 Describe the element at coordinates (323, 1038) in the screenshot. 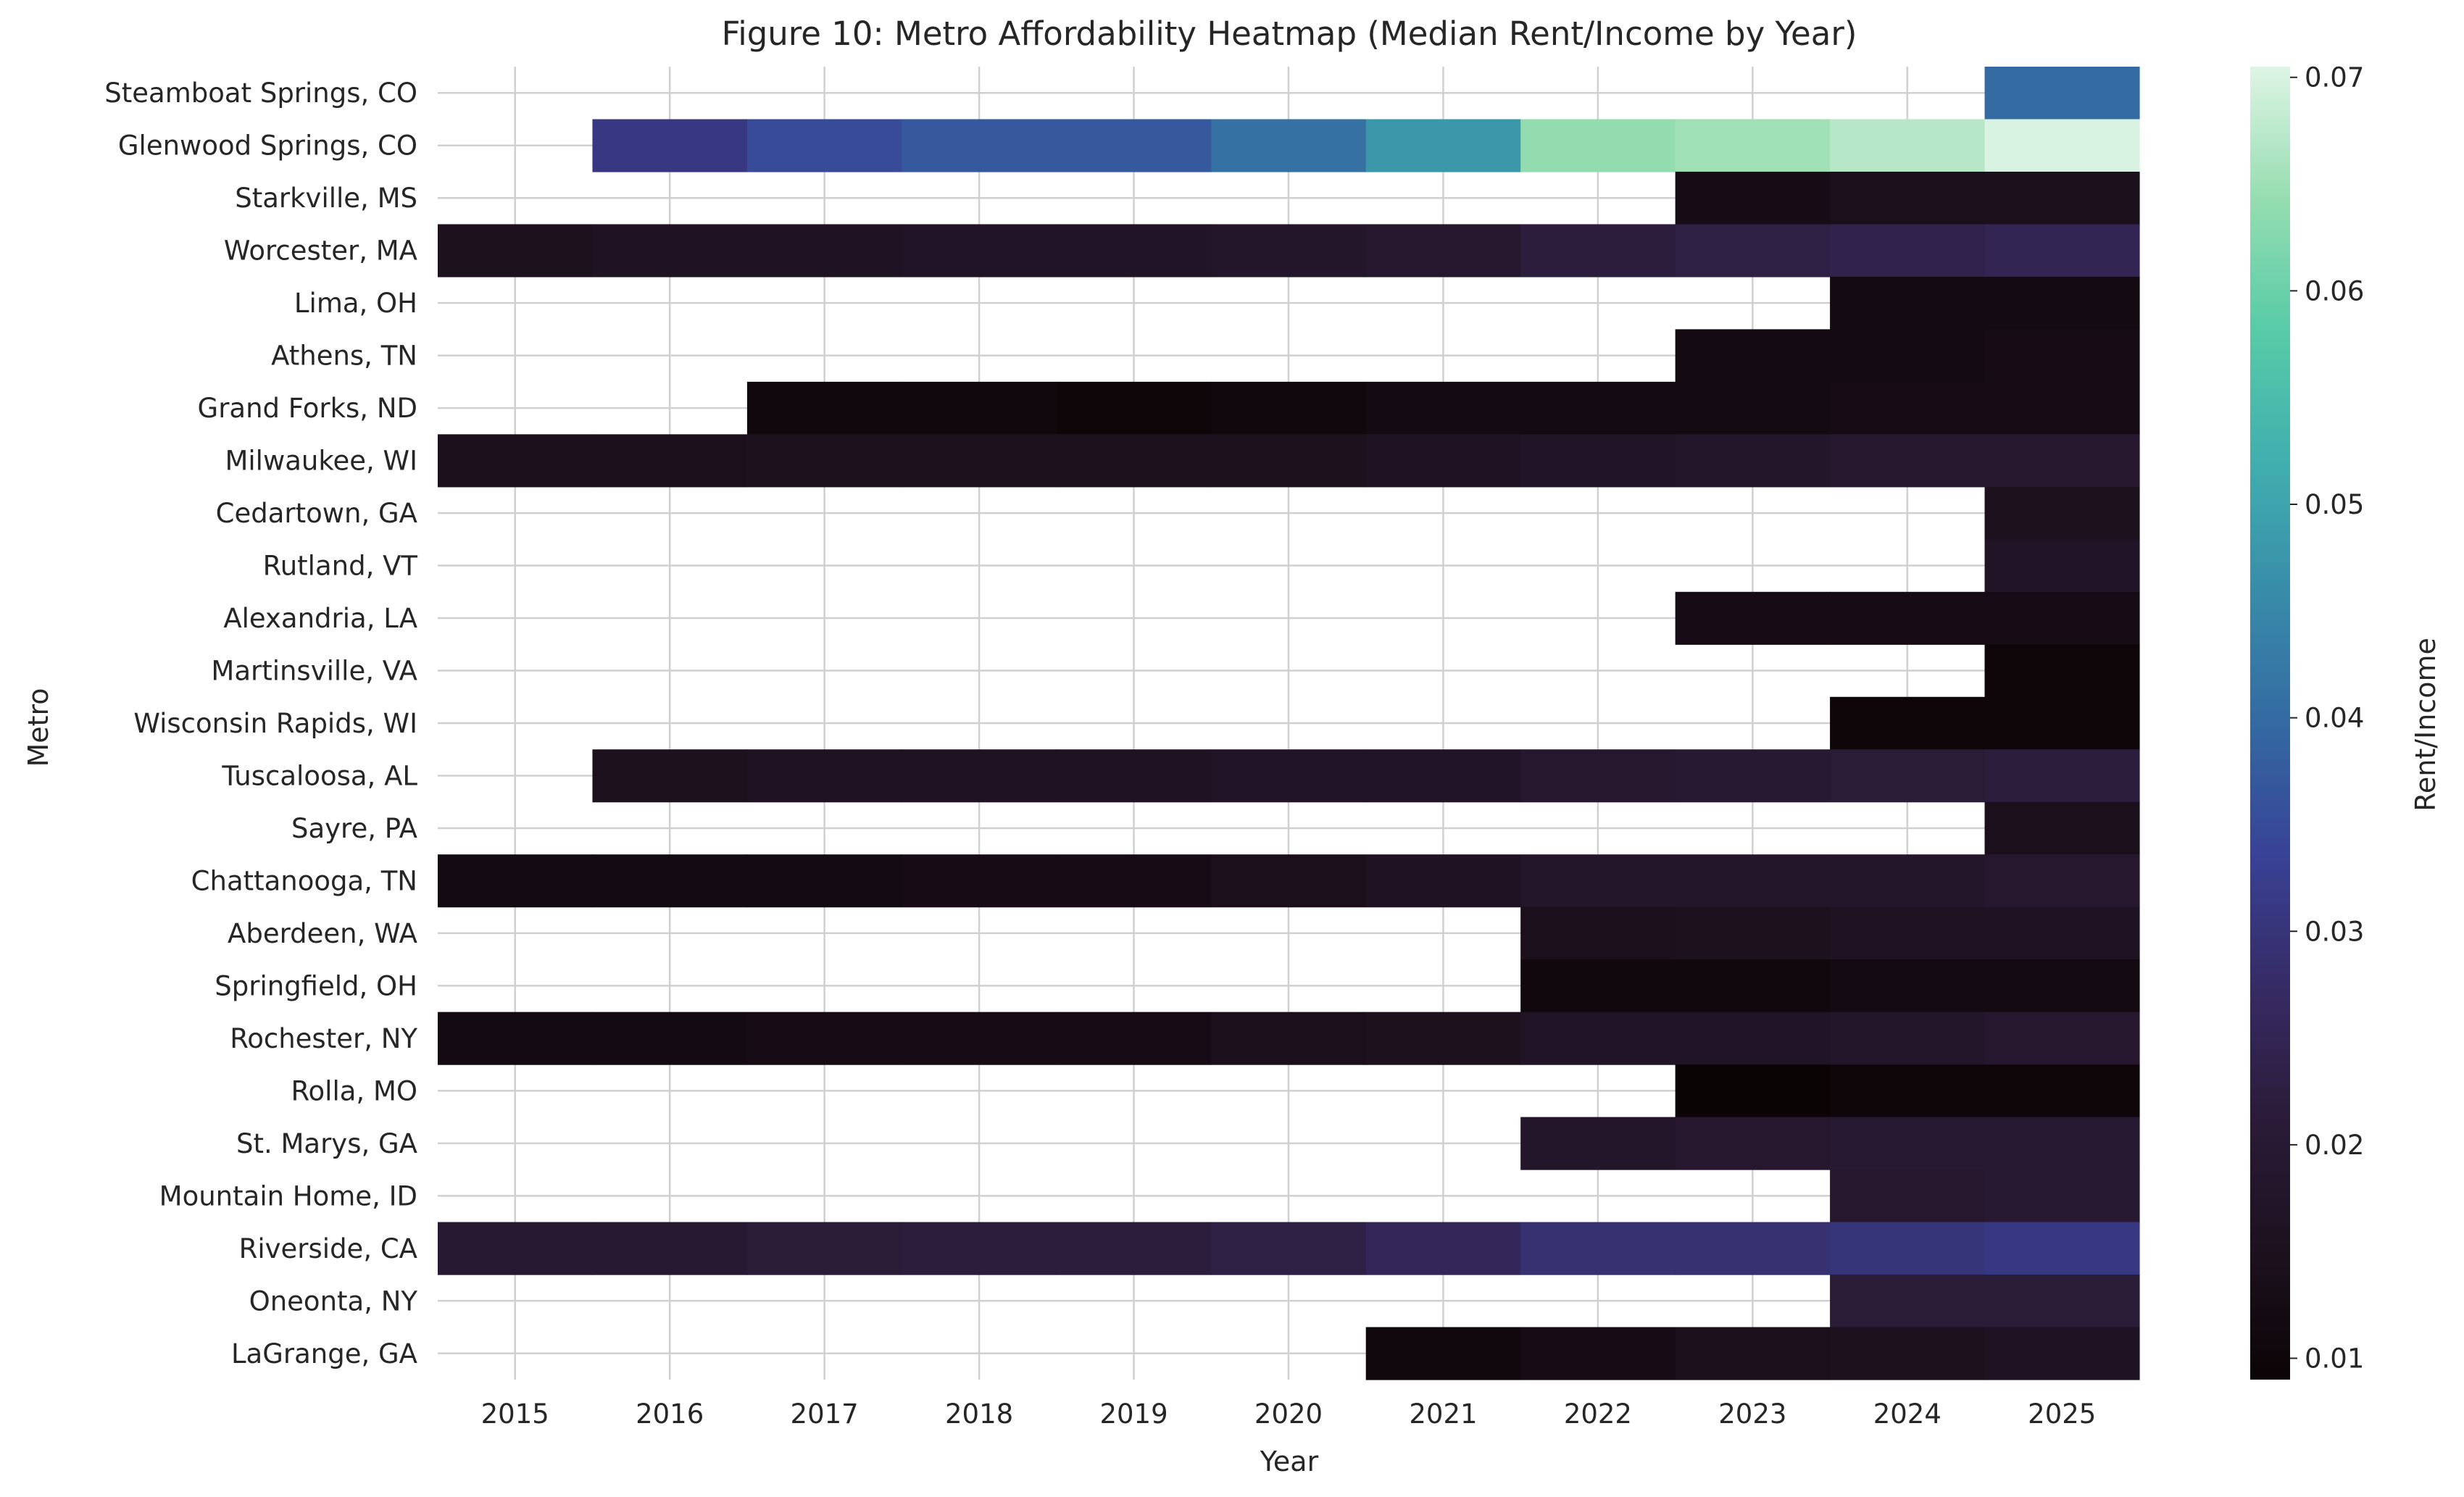

I see `y-tick-label: Rochester, NY` at that location.